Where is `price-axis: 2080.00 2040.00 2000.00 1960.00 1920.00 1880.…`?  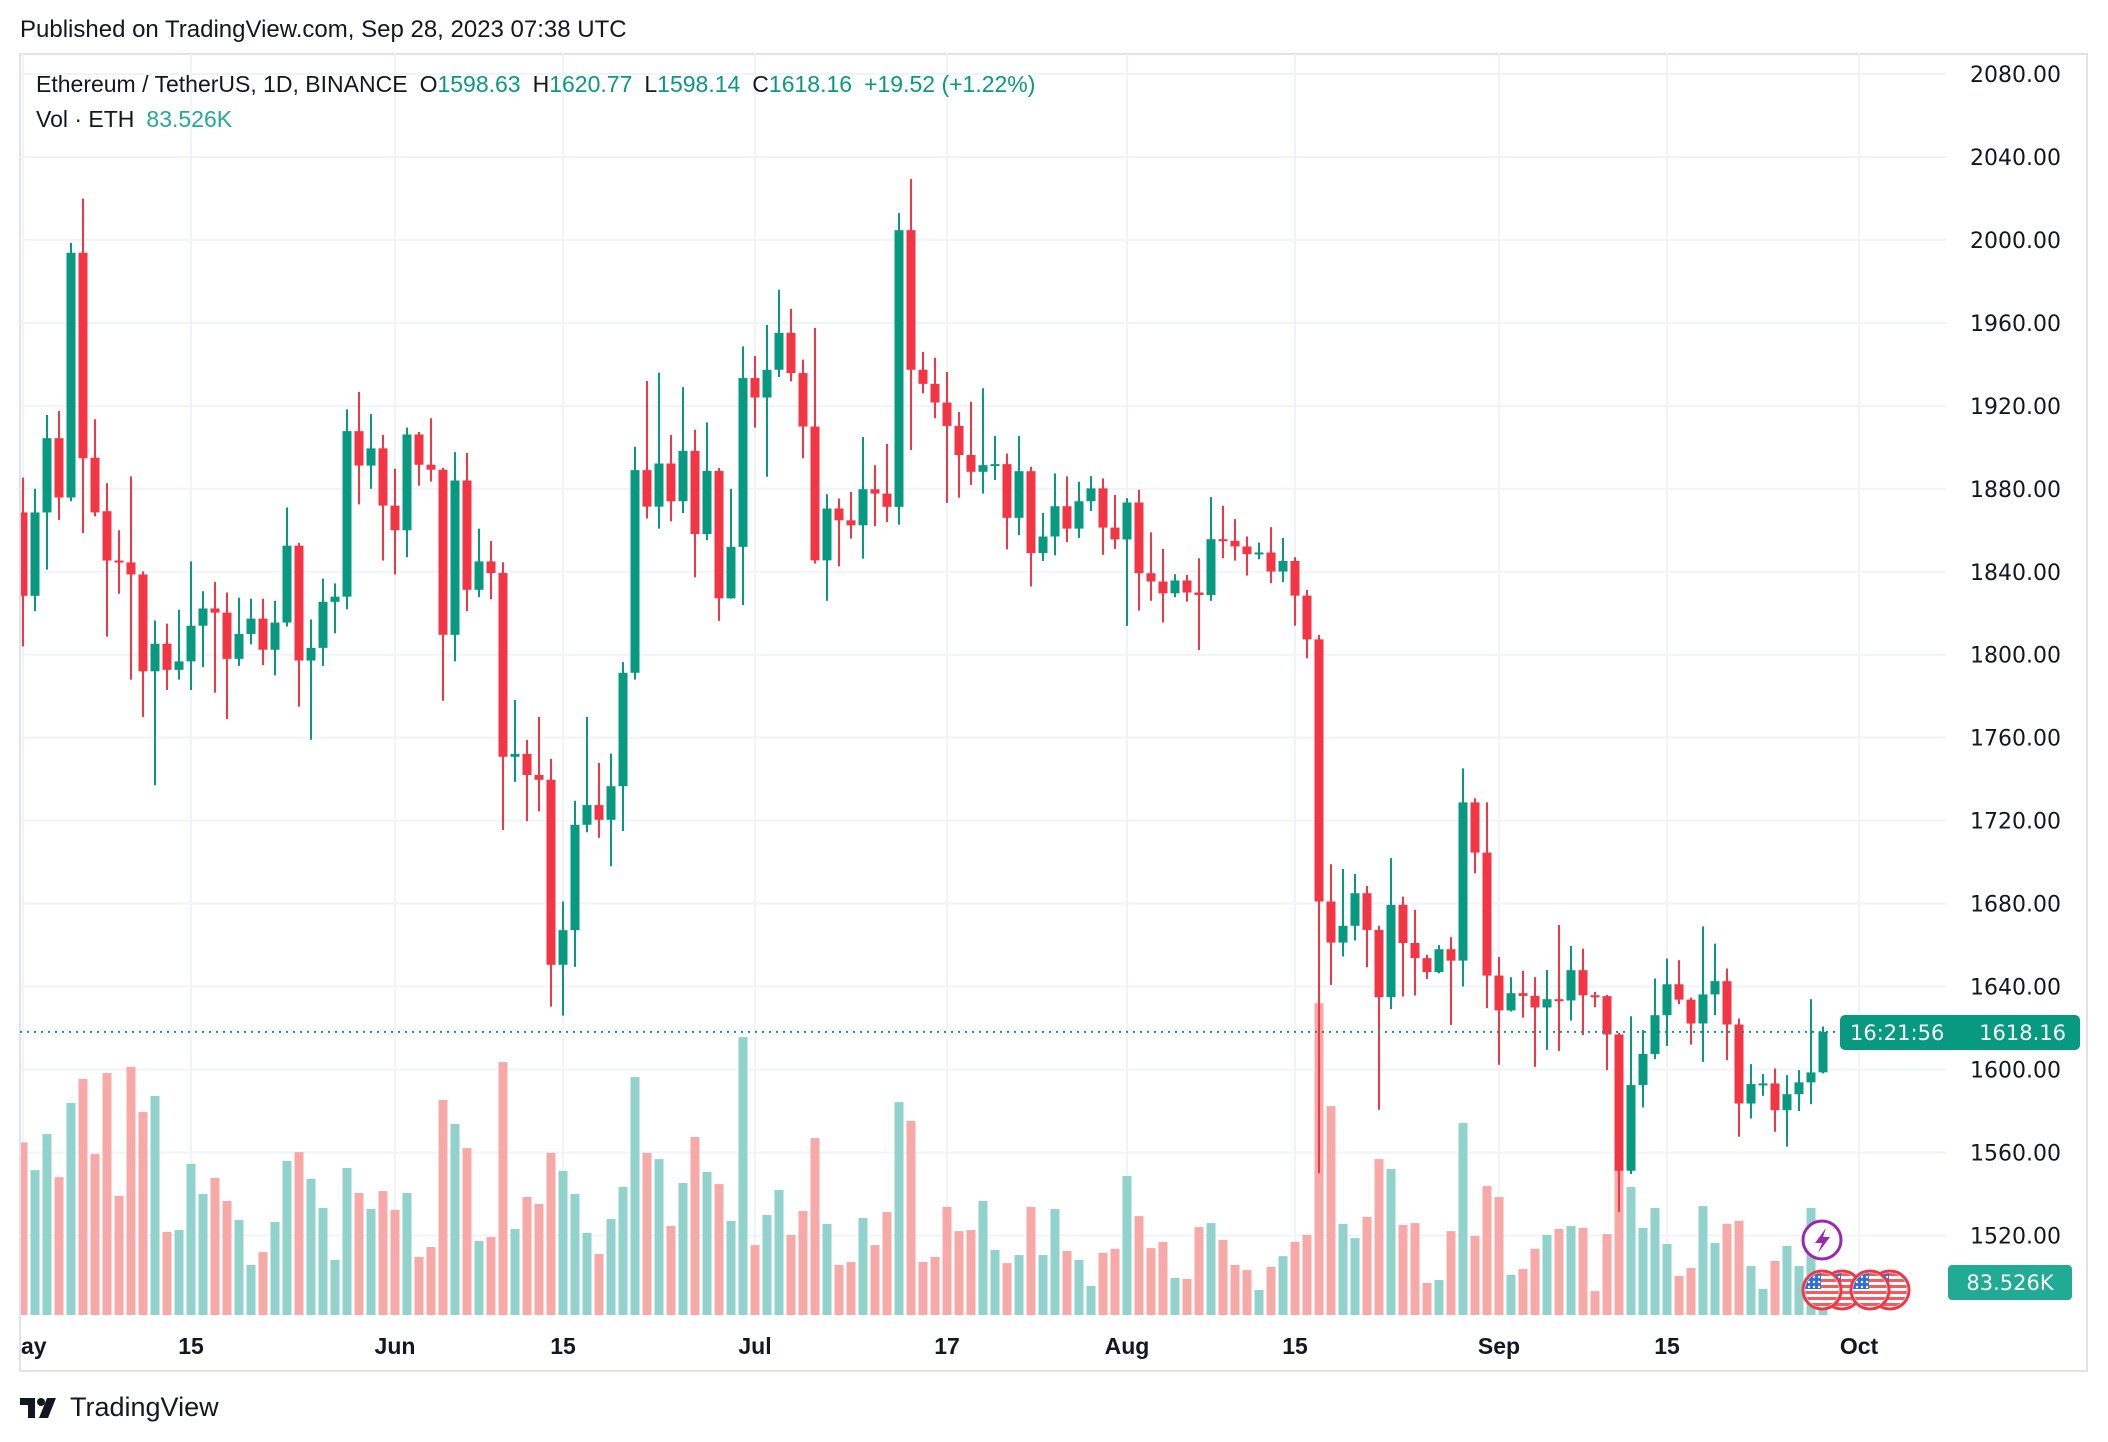
price-axis: 2080.00 2040.00 2000.00 1960.00 1920.00 1880.… is located at coordinates (2015, 656).